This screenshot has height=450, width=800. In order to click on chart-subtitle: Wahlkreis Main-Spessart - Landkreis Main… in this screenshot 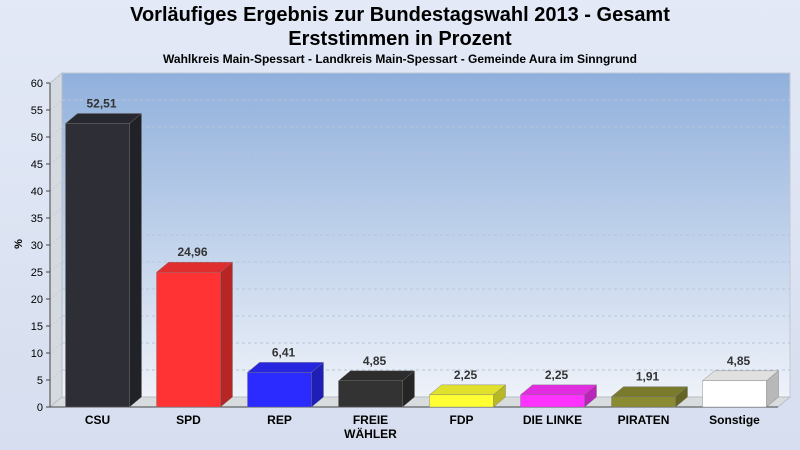, I will do `click(400, 59)`.